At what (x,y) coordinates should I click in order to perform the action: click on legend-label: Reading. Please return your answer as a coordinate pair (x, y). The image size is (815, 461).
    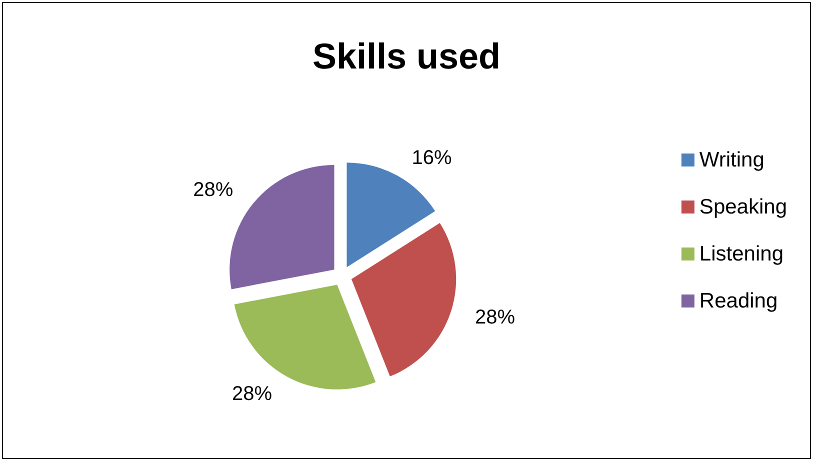
    Looking at the image, I should click on (738, 301).